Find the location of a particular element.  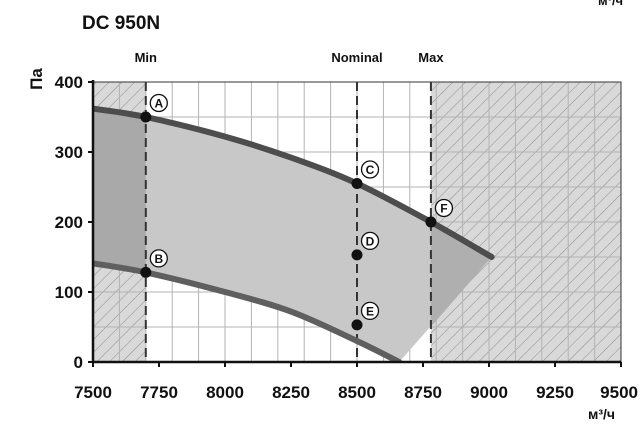

marker-label-nominal: Nominal is located at coordinates (356, 57).